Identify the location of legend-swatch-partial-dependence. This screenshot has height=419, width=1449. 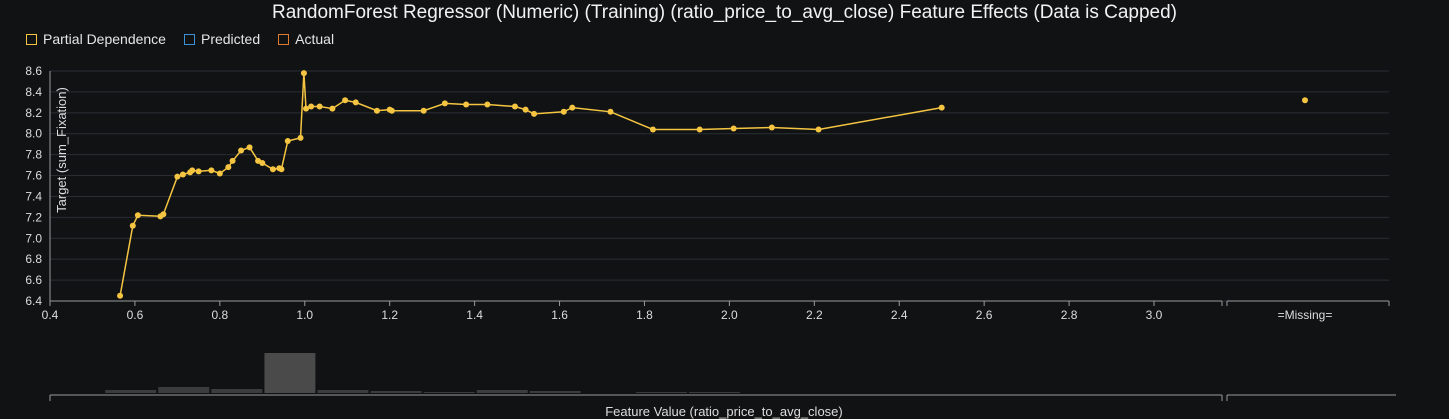
(31, 39).